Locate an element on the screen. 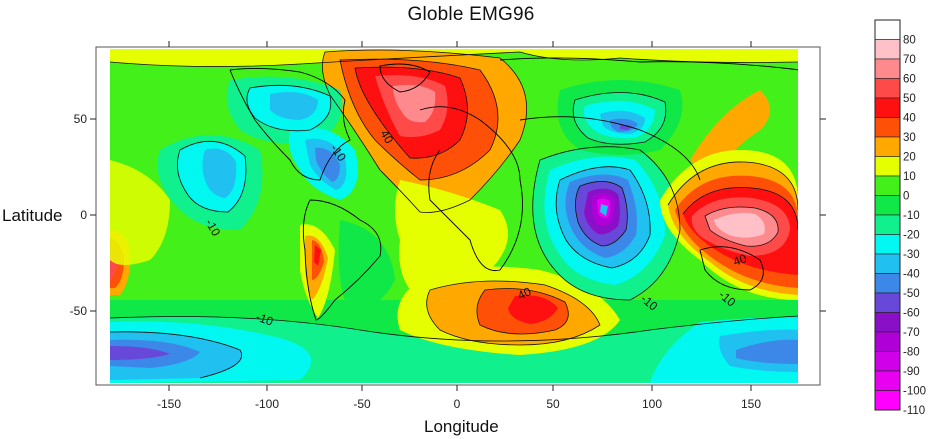 The width and height of the screenshot is (930, 439). colorbar-label: -90 is located at coordinates (911, 372).